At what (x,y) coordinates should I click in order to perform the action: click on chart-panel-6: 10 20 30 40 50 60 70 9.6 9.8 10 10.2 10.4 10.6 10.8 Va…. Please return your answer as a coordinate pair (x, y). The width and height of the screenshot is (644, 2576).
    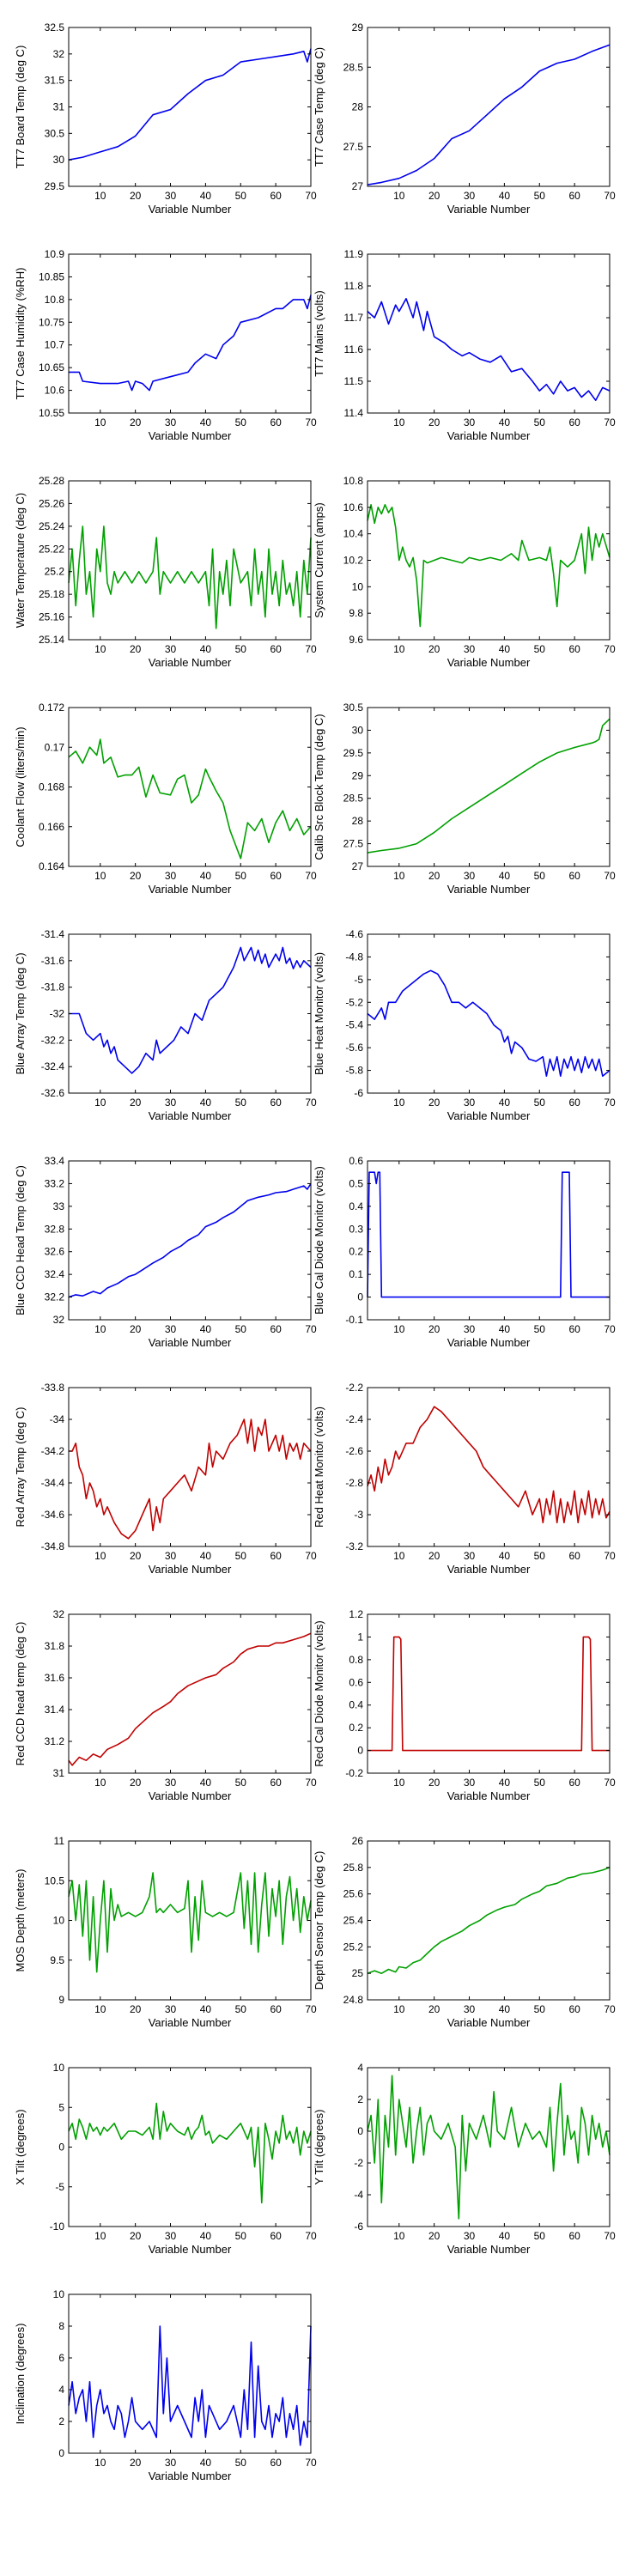
    Looking at the image, I should click on (464, 572).